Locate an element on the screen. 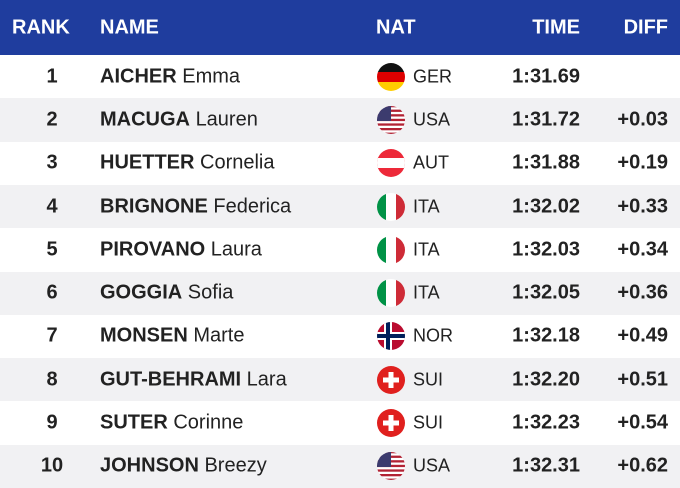 This screenshot has height=488, width=680. rank: 8 is located at coordinates (52, 379).